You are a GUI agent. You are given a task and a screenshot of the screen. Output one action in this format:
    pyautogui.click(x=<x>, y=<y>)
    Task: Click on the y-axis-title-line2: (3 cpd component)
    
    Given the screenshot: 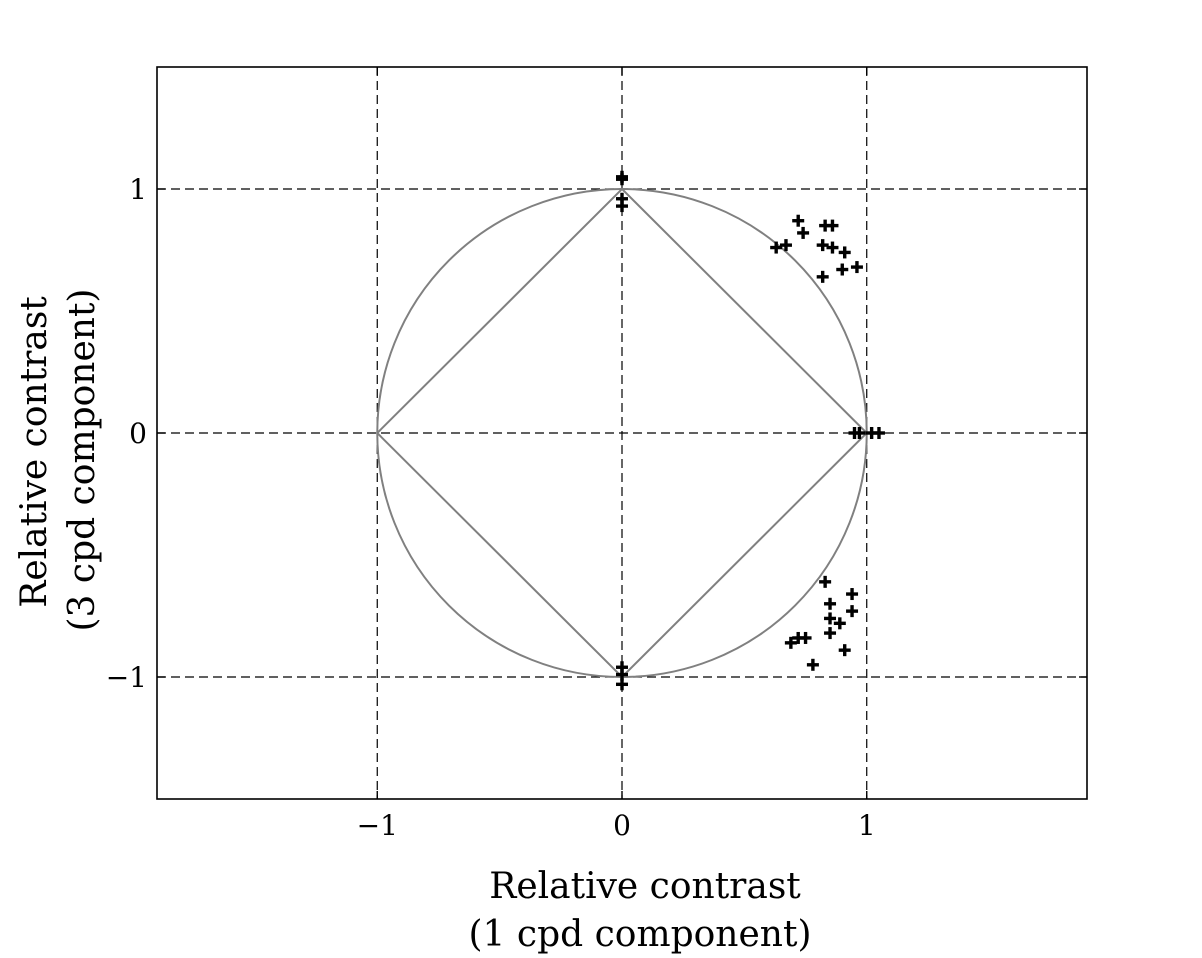 What is the action you would take?
    pyautogui.click(x=82, y=460)
    